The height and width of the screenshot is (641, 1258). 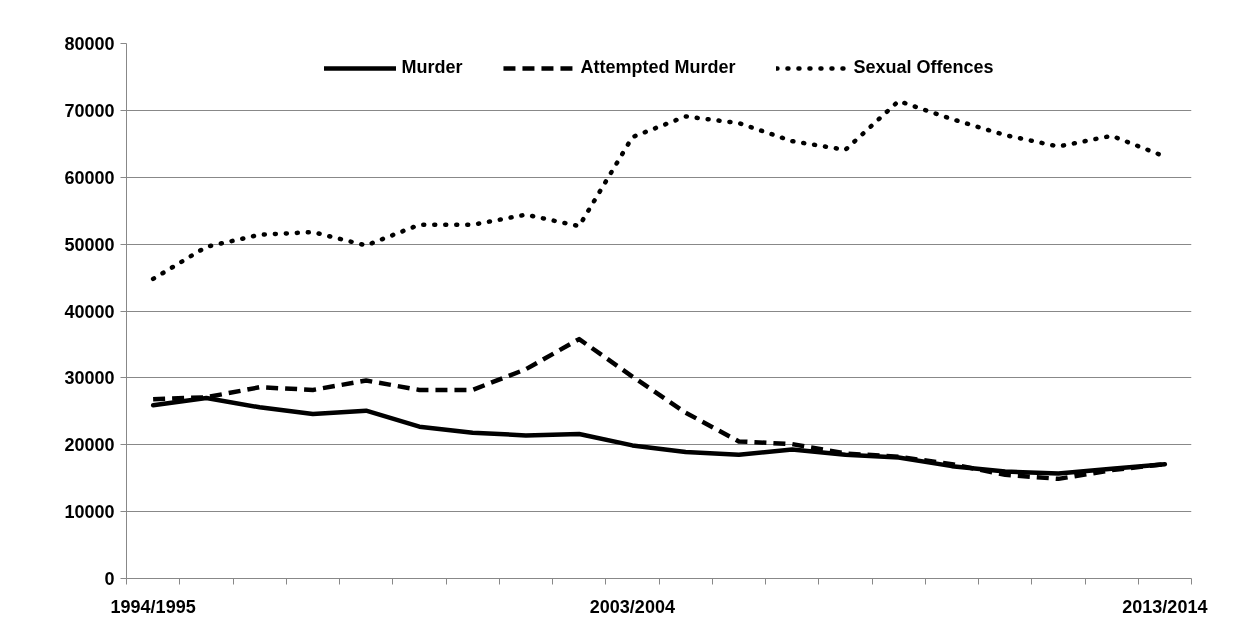 What do you see at coordinates (658, 67) in the screenshot?
I see `legend-label: Attempted Murder` at bounding box center [658, 67].